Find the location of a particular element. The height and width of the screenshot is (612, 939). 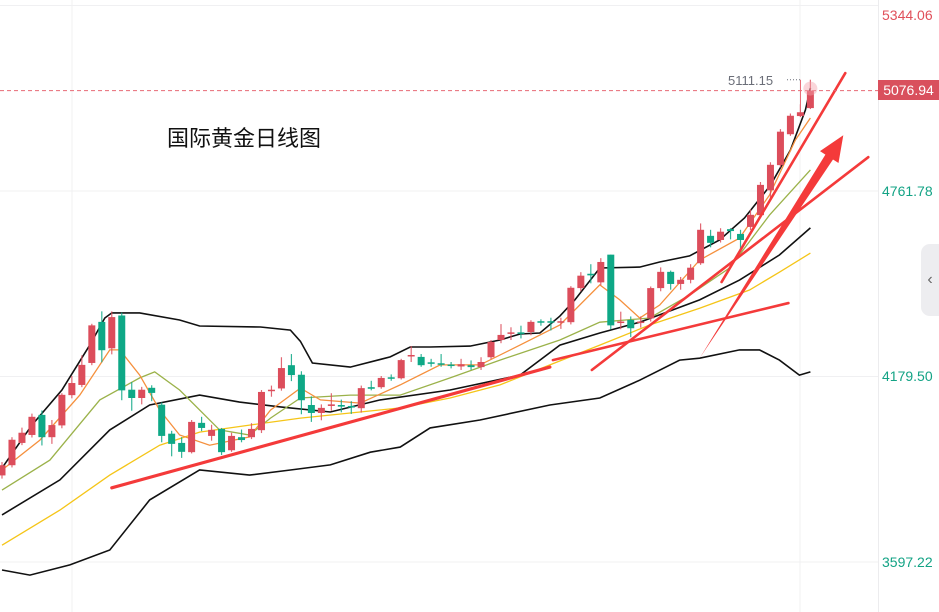

price-markers is located at coordinates (439, 94).